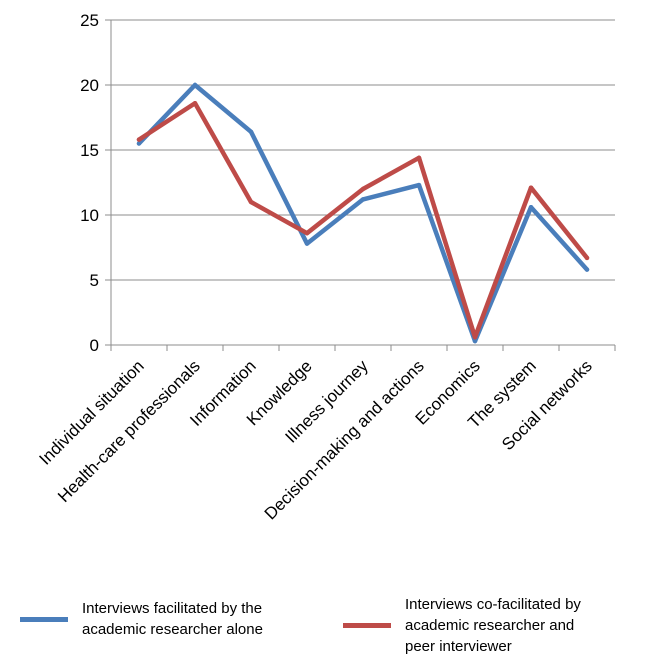 The height and width of the screenshot is (661, 645). I want to click on y-tick-label: 5, so click(94, 280).